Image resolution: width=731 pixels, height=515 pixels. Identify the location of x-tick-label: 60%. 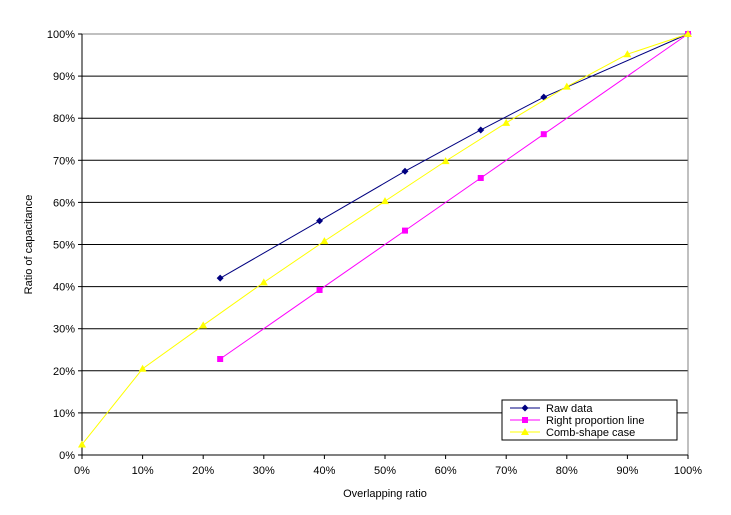
(446, 471).